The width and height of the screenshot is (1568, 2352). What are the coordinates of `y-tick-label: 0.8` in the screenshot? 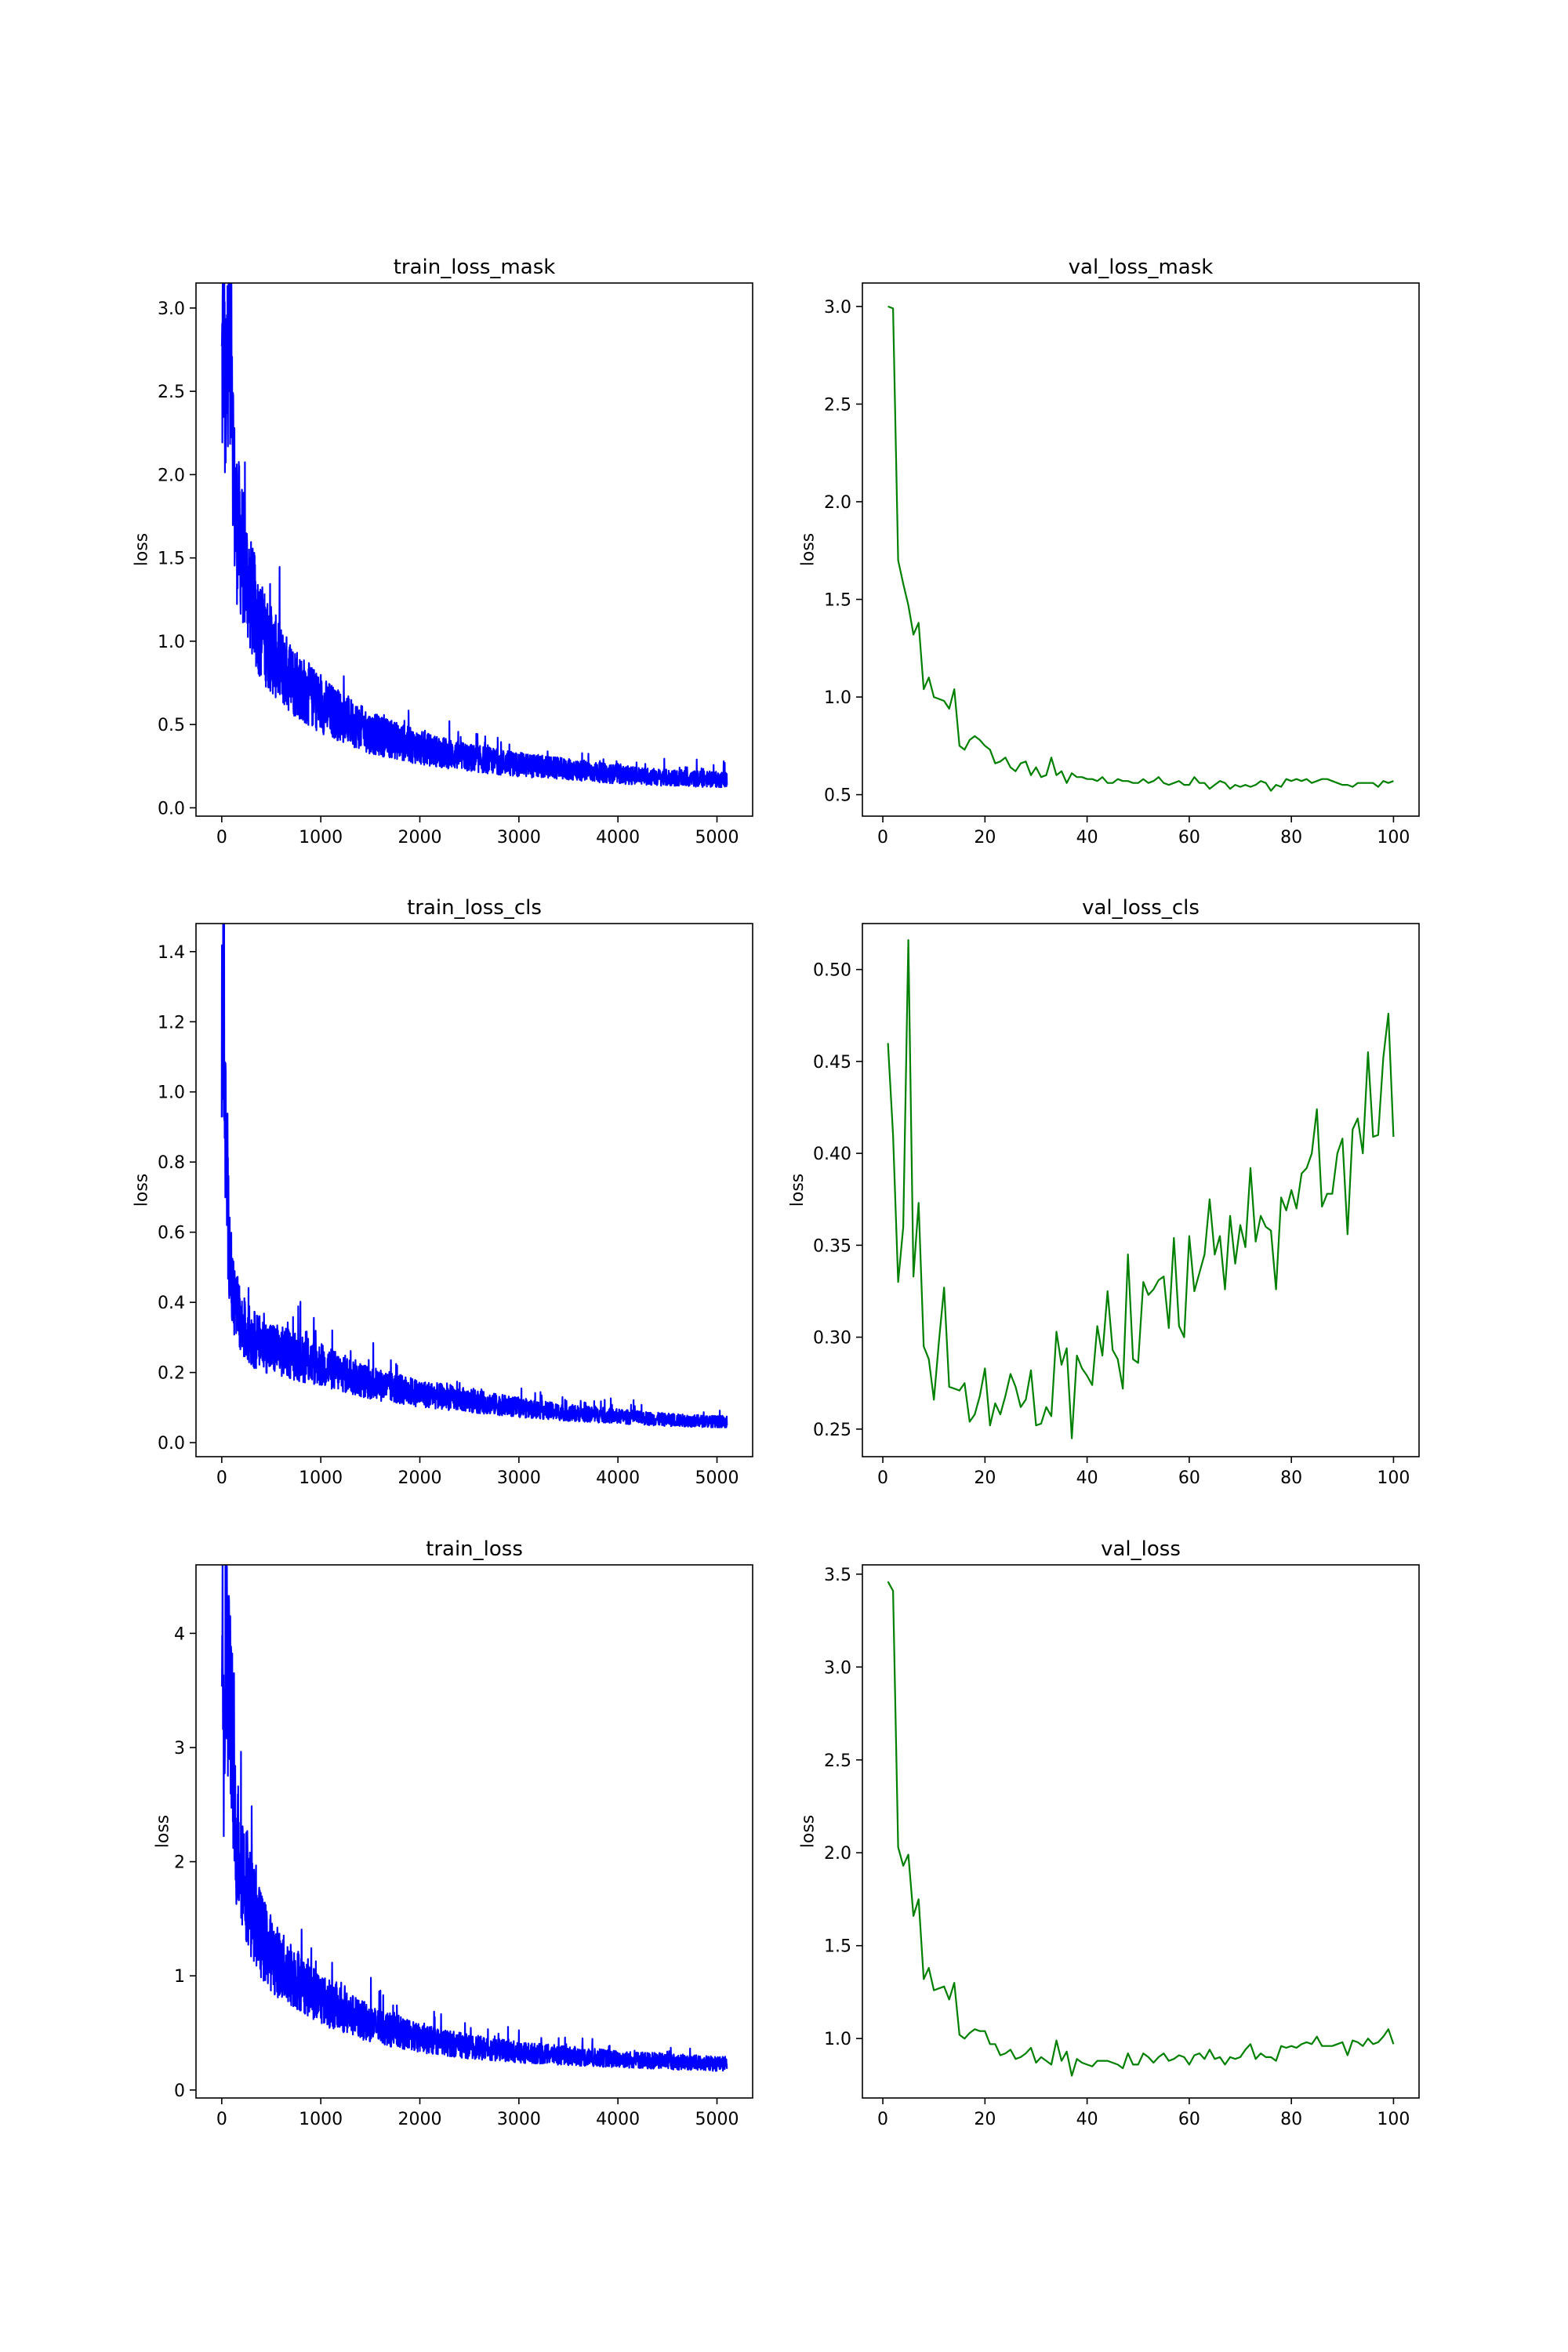 It's located at (171, 1163).